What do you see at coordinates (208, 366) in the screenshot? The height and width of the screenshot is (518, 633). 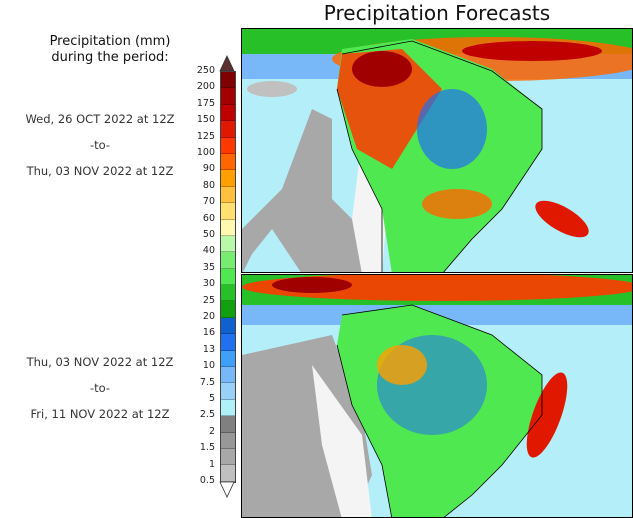 I see `colorbar-label: 10` at bounding box center [208, 366].